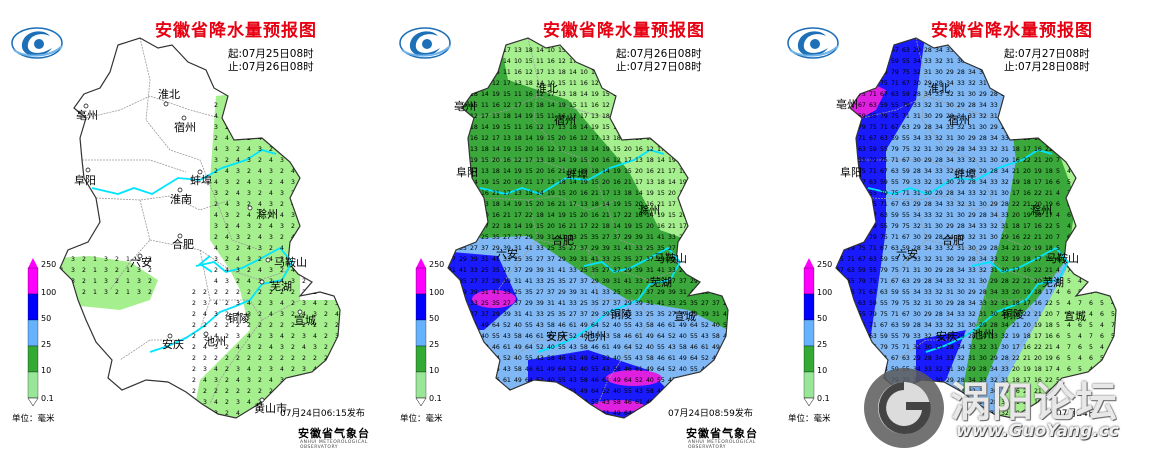 The image size is (1162, 456). Describe the element at coordinates (540, 303) in the screenshot. I see `grid-value: 39` at that location.